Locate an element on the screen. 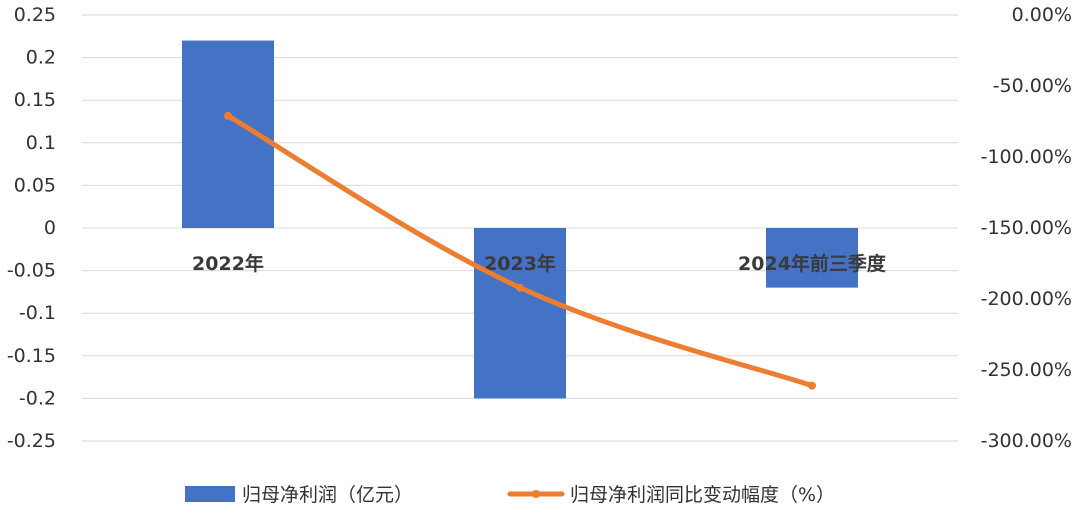 This screenshot has height=516, width=1080. legend-bar-swatch is located at coordinates (210, 494).